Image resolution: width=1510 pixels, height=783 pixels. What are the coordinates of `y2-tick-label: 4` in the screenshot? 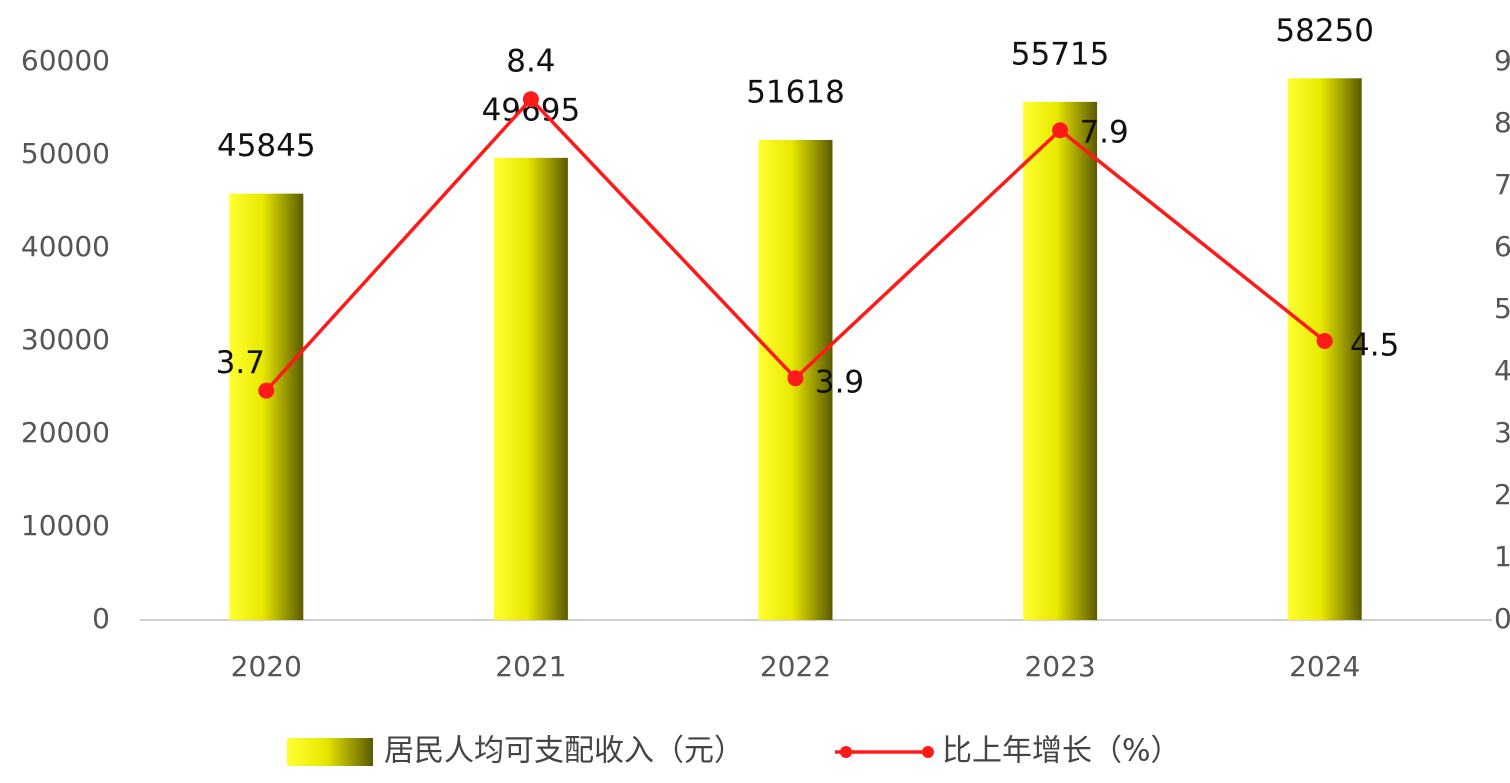 It's located at (1502, 370).